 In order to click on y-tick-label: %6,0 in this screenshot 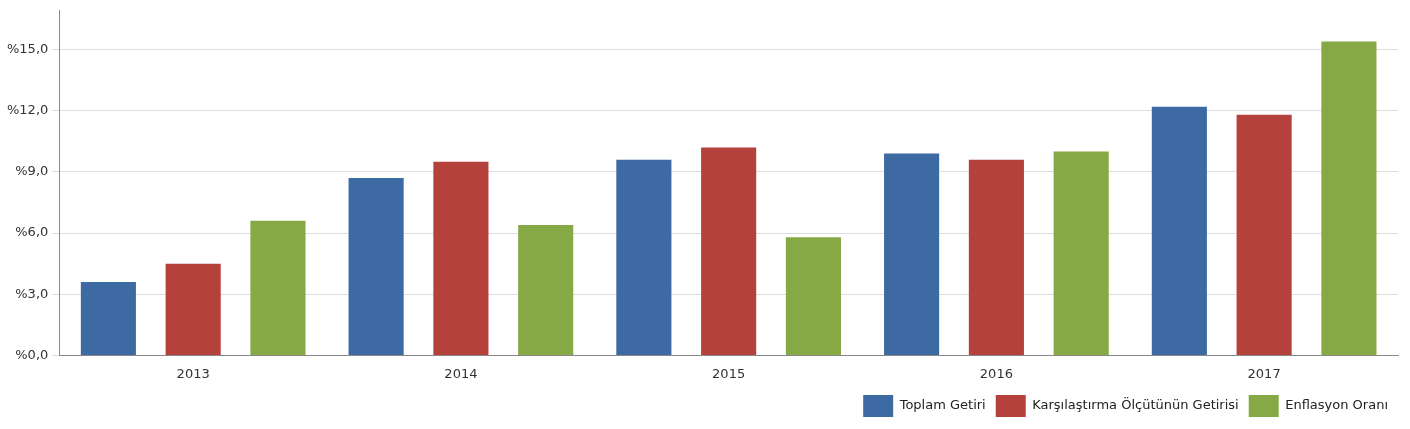, I will do `click(32, 232)`.